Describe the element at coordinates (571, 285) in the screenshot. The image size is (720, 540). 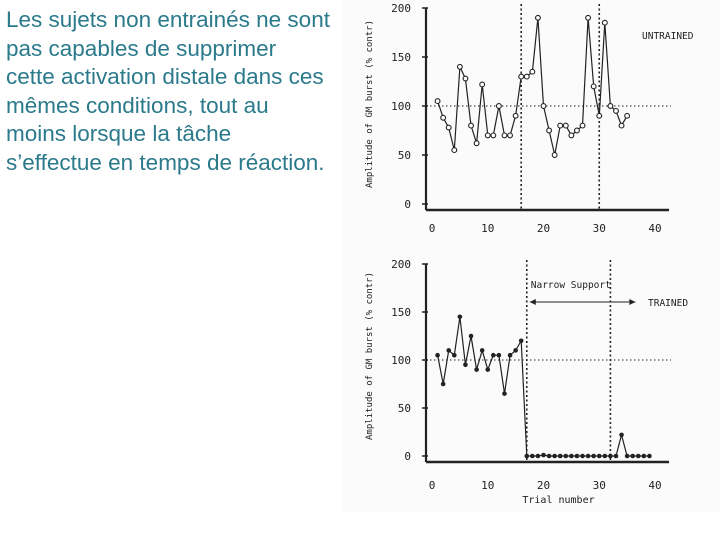
I see `annotation-label: Narrow Support` at that location.